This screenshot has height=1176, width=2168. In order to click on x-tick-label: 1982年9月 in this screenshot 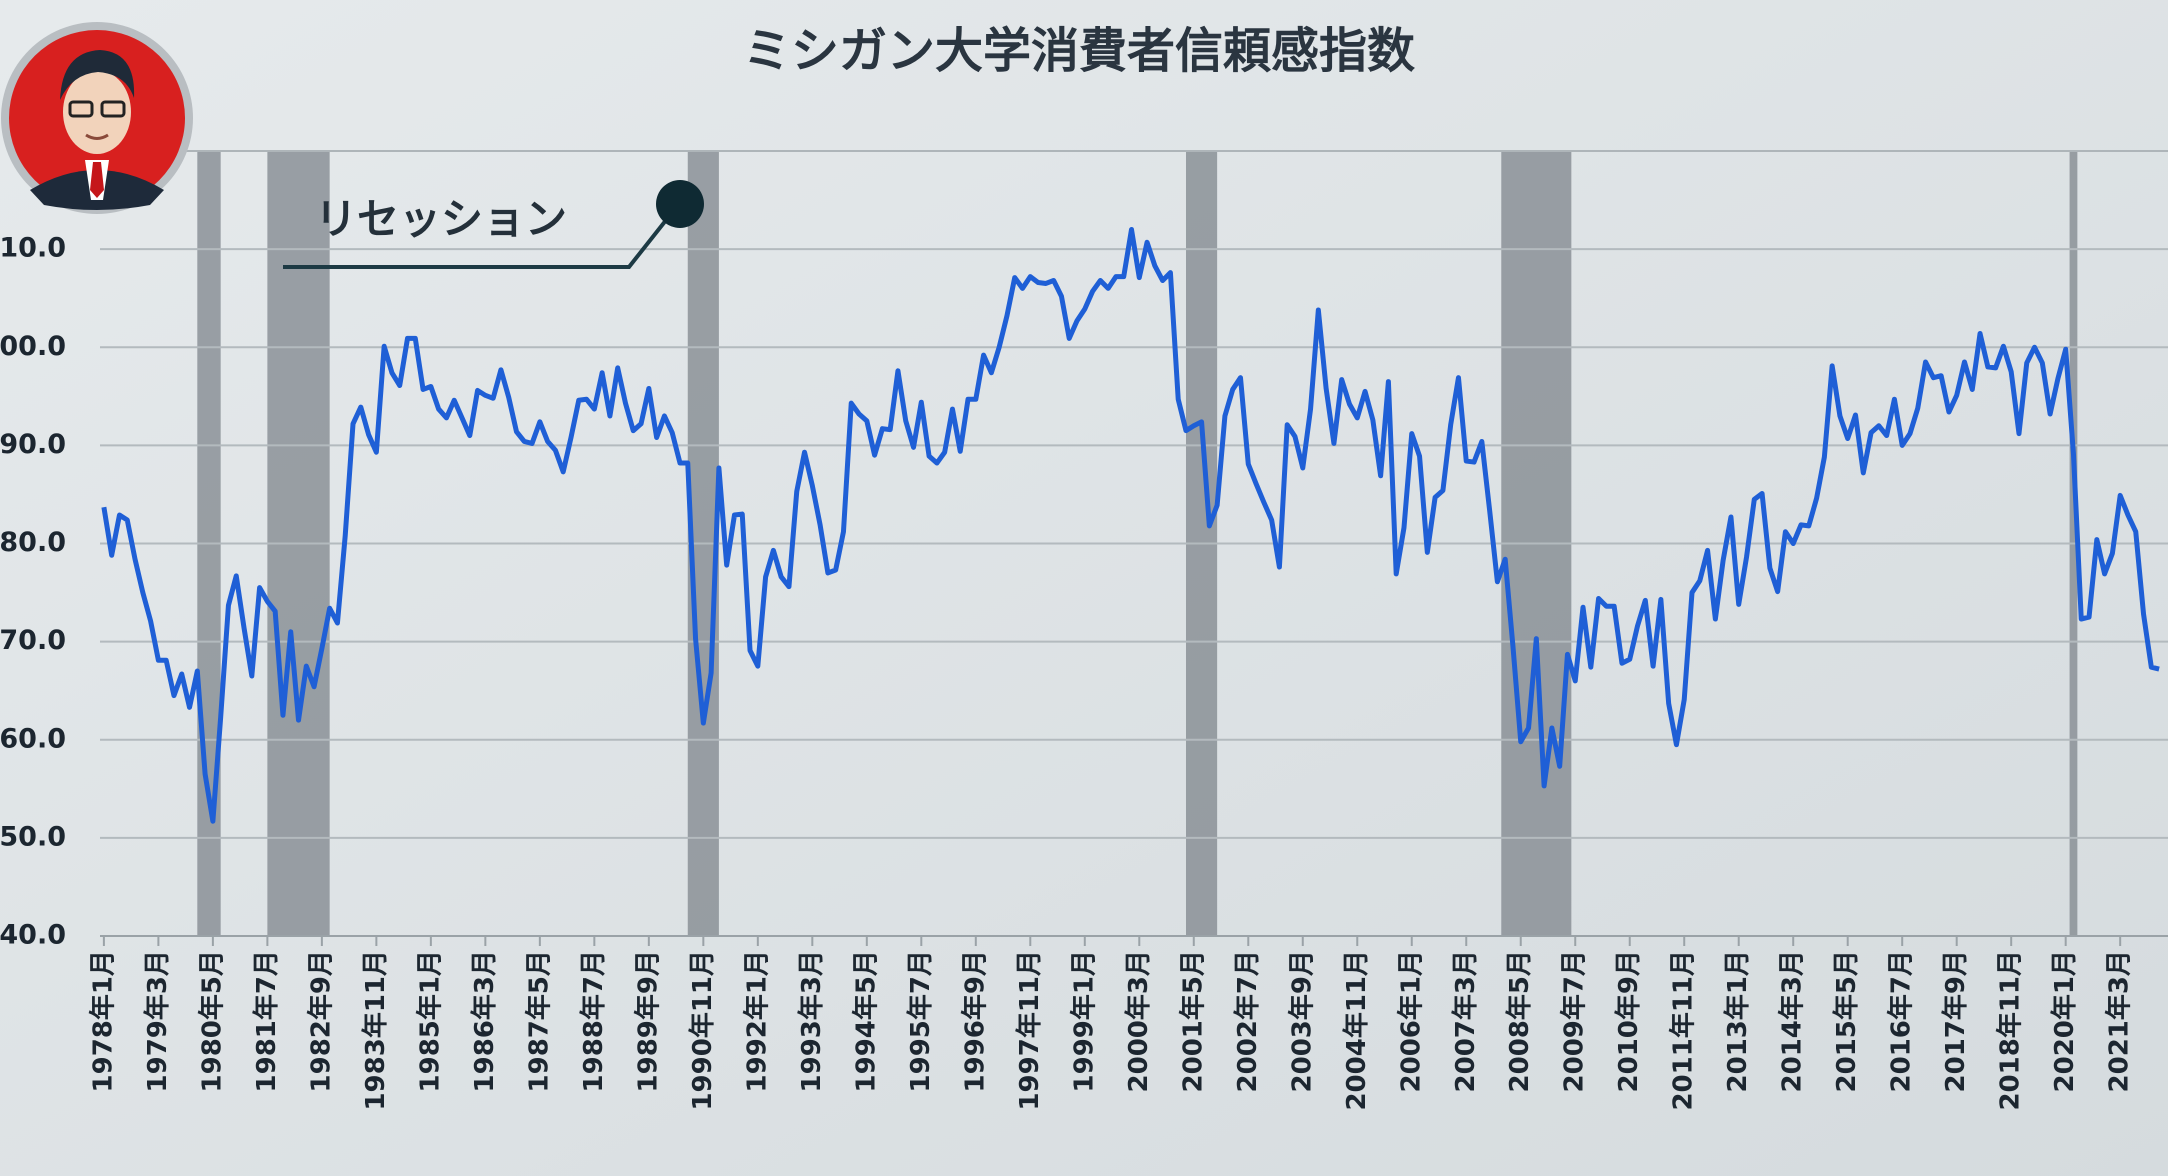, I will do `click(320, 1021)`.